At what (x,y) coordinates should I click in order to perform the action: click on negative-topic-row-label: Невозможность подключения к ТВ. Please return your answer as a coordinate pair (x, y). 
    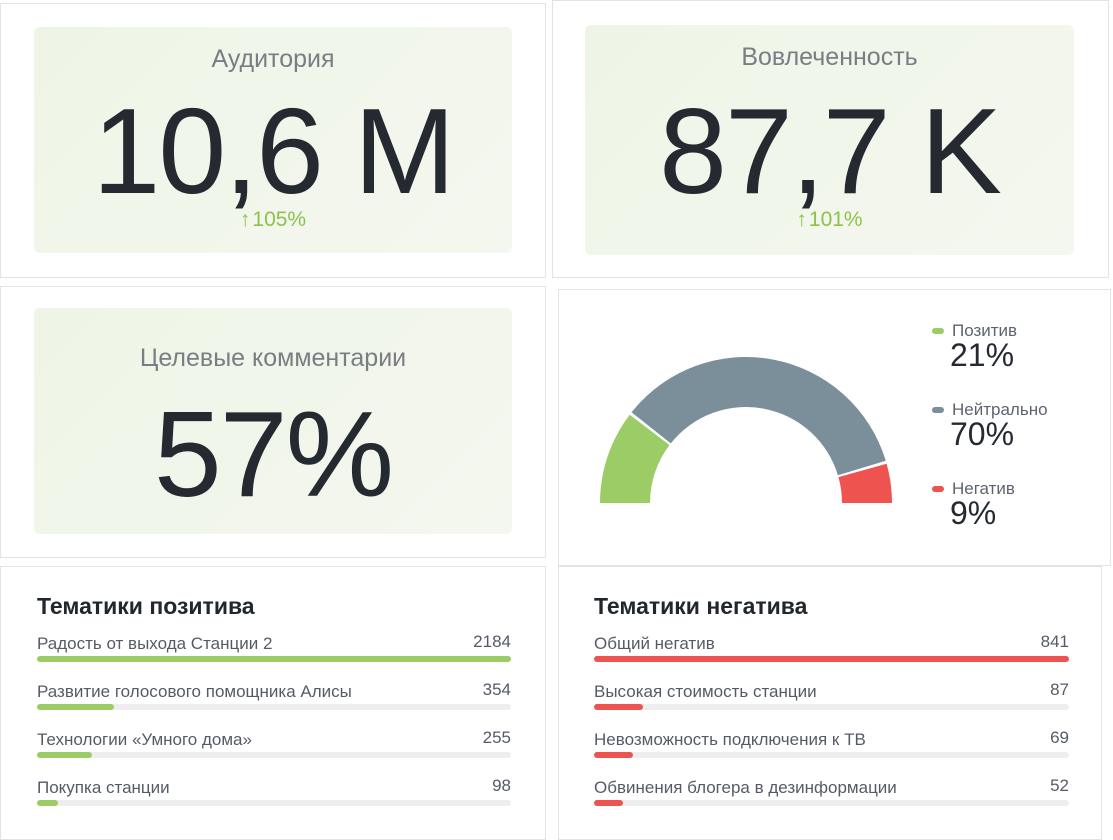
    Looking at the image, I should click on (730, 739).